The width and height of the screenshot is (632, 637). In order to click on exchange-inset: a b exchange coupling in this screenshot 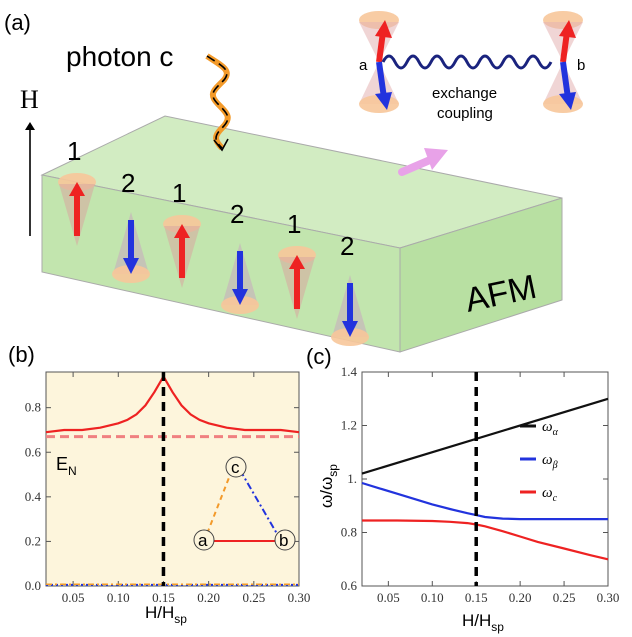, I will do `click(472, 66)`.